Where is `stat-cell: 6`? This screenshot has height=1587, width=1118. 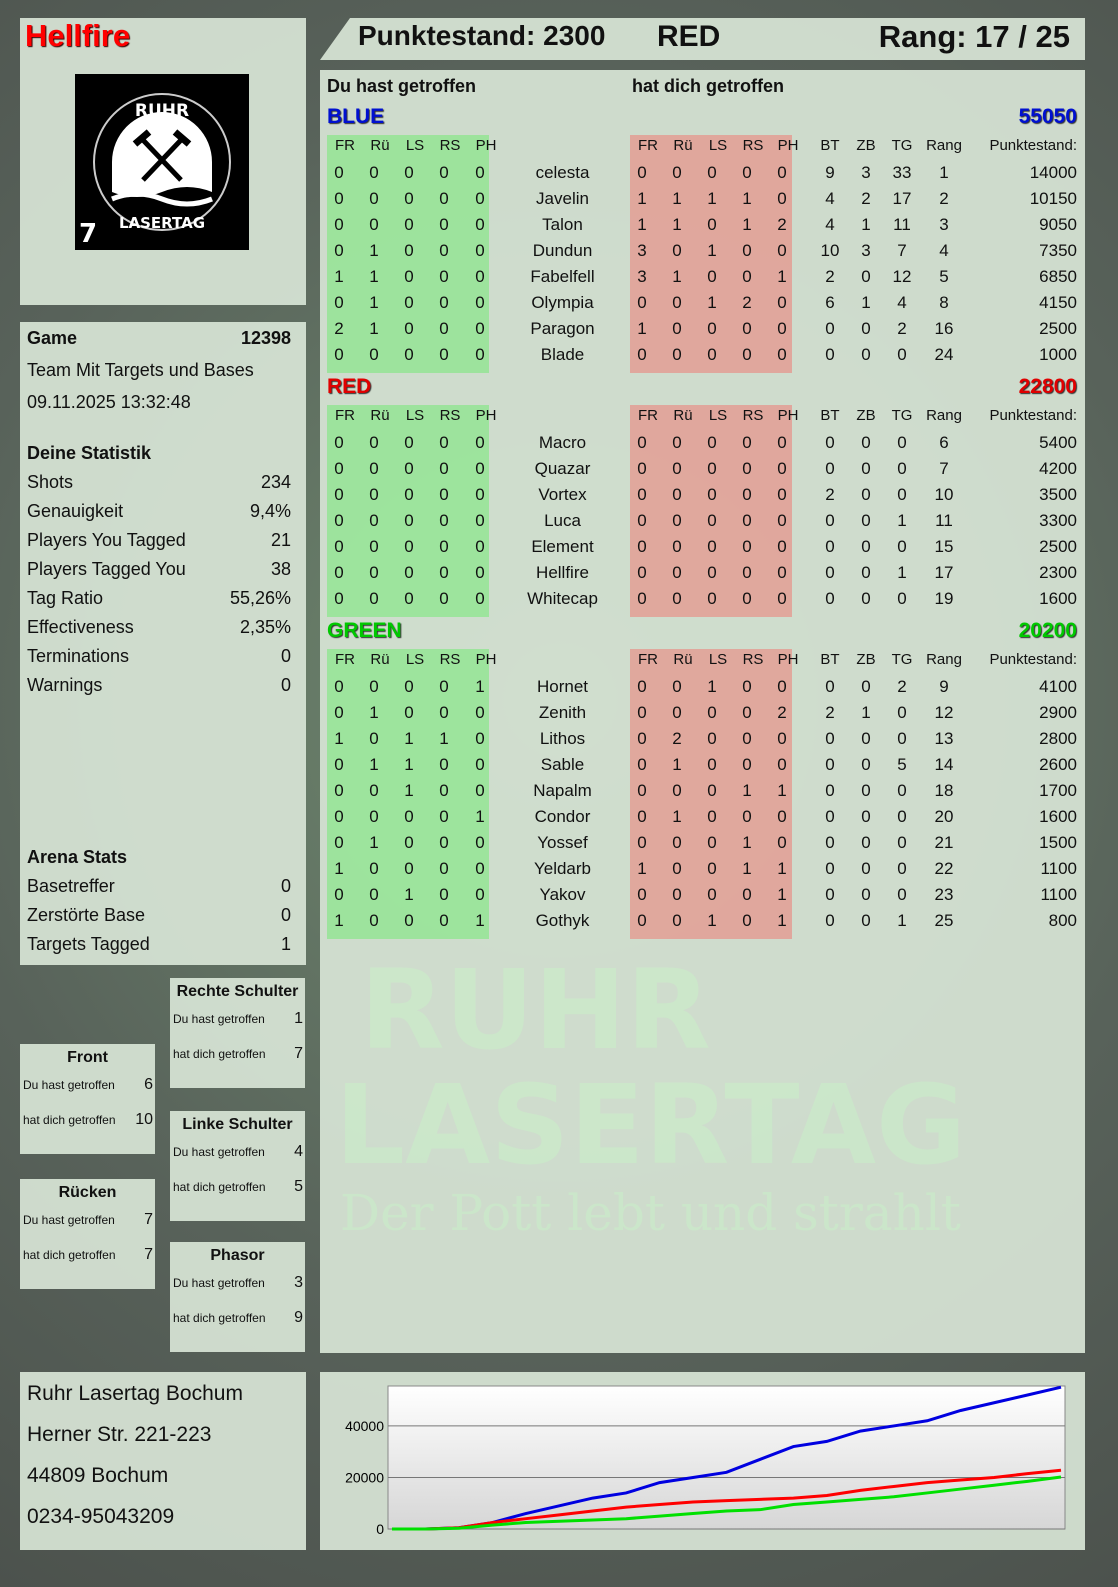 stat-cell: 6 is located at coordinates (830, 302).